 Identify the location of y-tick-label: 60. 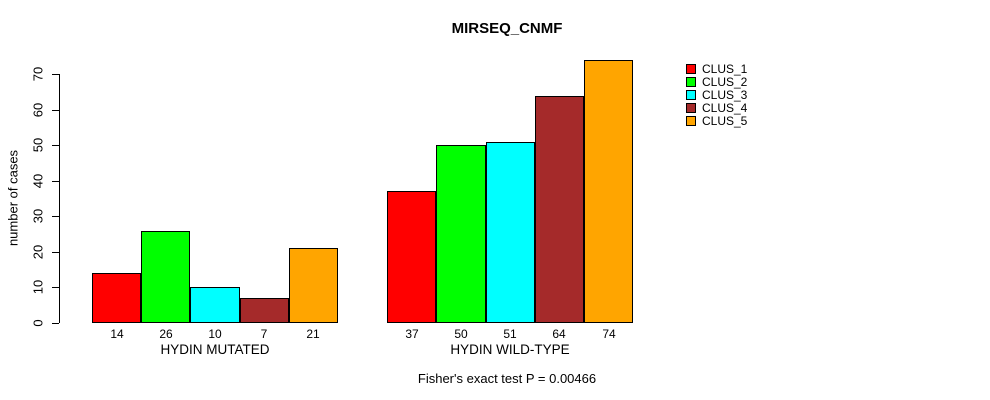
(37, 110).